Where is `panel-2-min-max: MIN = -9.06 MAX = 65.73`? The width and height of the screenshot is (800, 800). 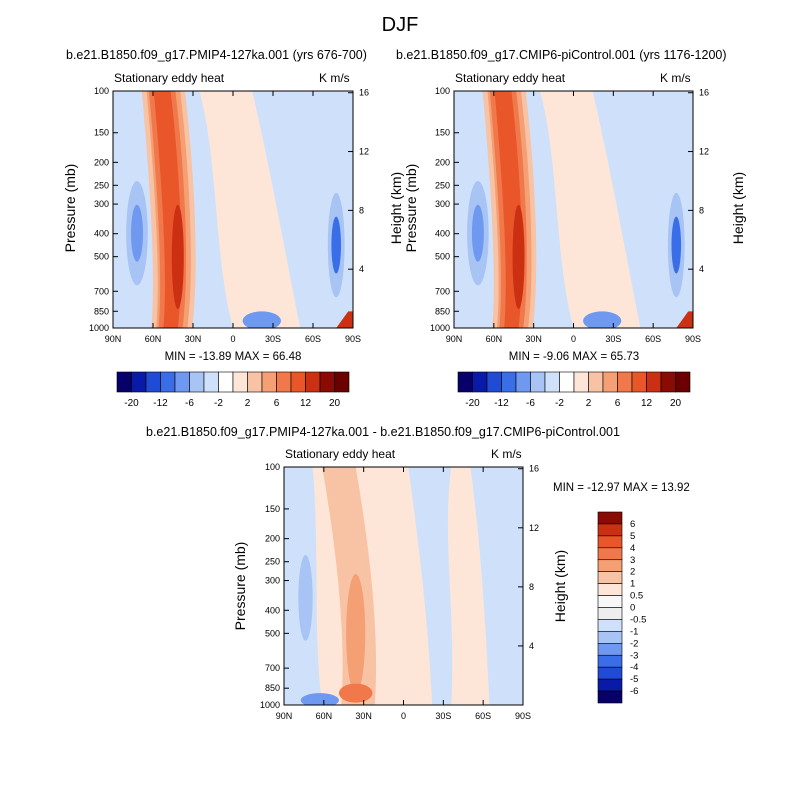 panel-2-min-max: MIN = -9.06 MAX = 65.73 is located at coordinates (574, 357).